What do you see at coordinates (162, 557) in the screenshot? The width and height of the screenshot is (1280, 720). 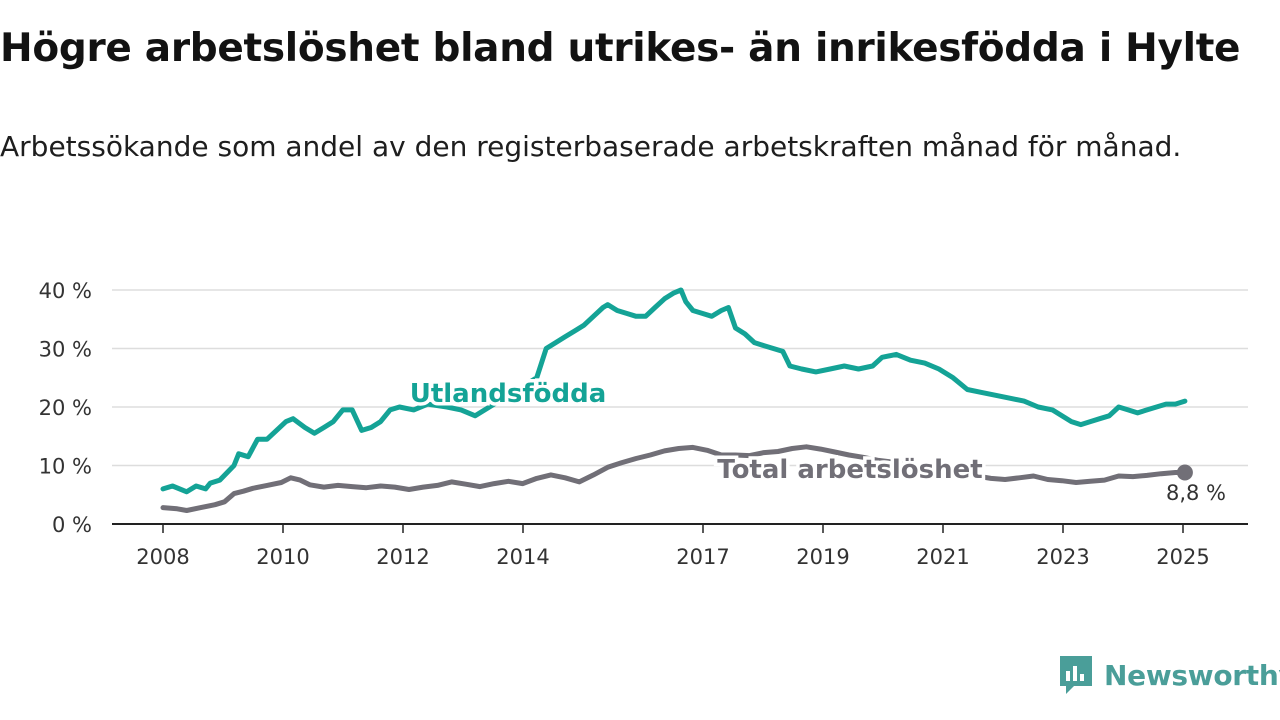 I see `x-tick-label: 2008` at bounding box center [162, 557].